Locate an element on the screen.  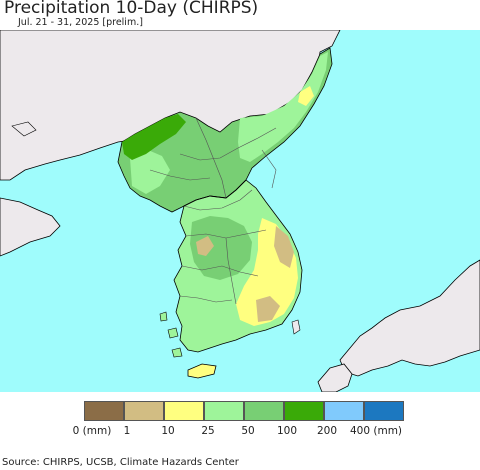
sw-islands is located at coordinates (171, 334).